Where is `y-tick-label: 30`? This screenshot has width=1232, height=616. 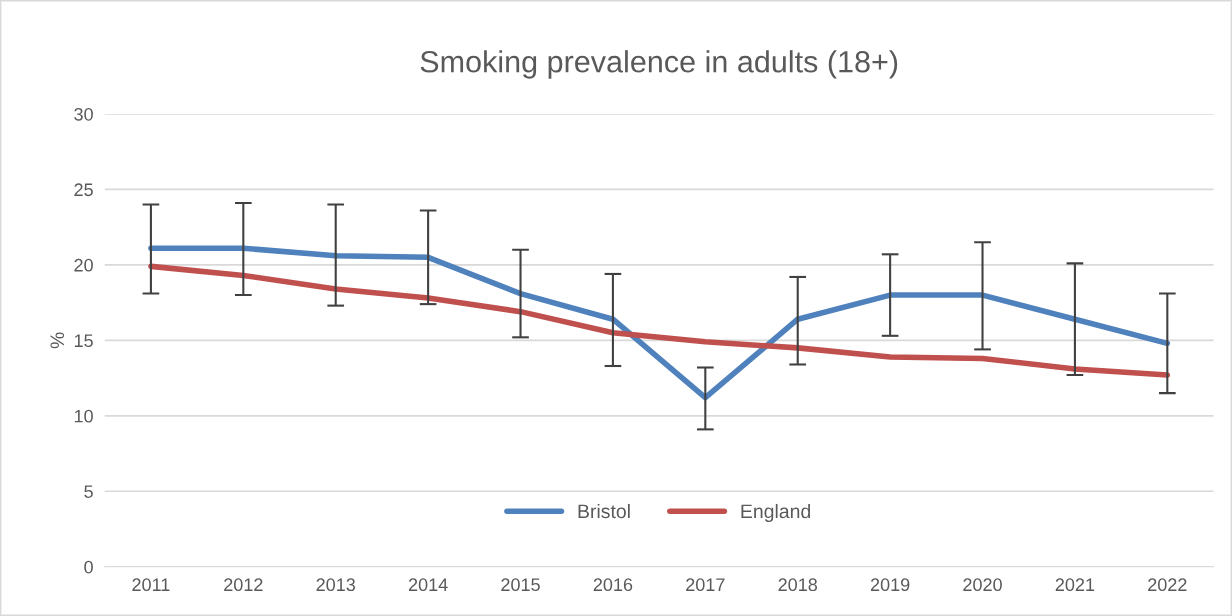
y-tick-label: 30 is located at coordinates (83, 114).